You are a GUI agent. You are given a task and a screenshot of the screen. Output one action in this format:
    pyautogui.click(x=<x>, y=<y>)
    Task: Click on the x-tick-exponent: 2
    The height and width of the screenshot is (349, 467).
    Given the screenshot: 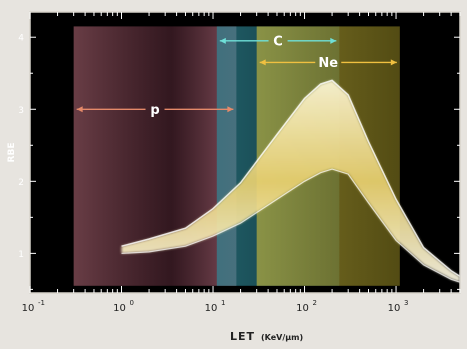 What is the action you would take?
    pyautogui.click(x=315, y=303)
    